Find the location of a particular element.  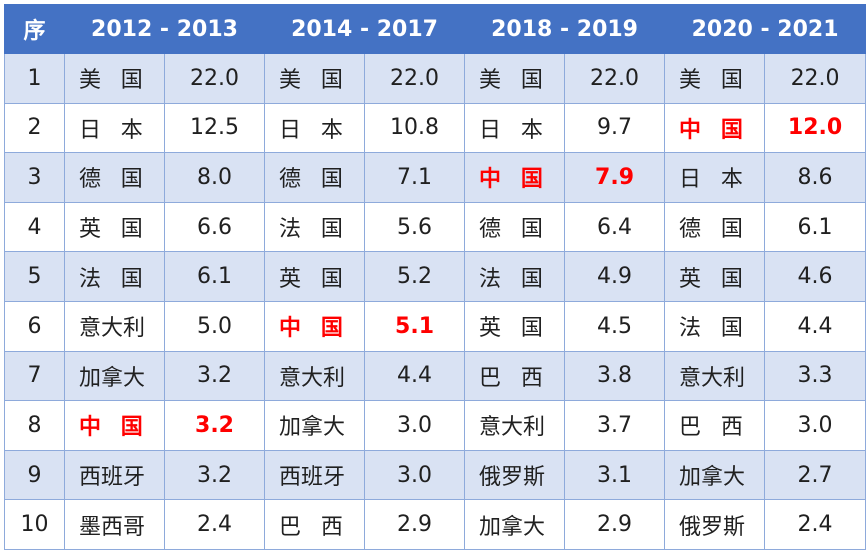

header-period: 2018 - 2019 is located at coordinates (565, 29).